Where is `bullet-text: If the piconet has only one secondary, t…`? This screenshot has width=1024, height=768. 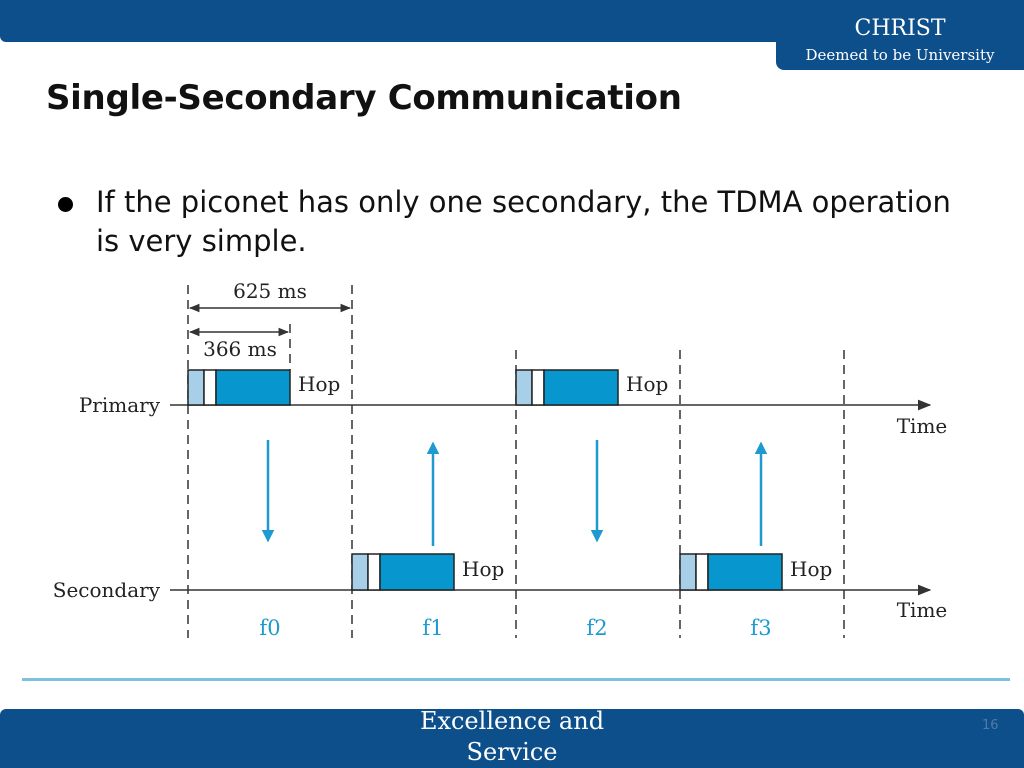
bullet-text: If the piconet has only one secondary, t… is located at coordinates (523, 221).